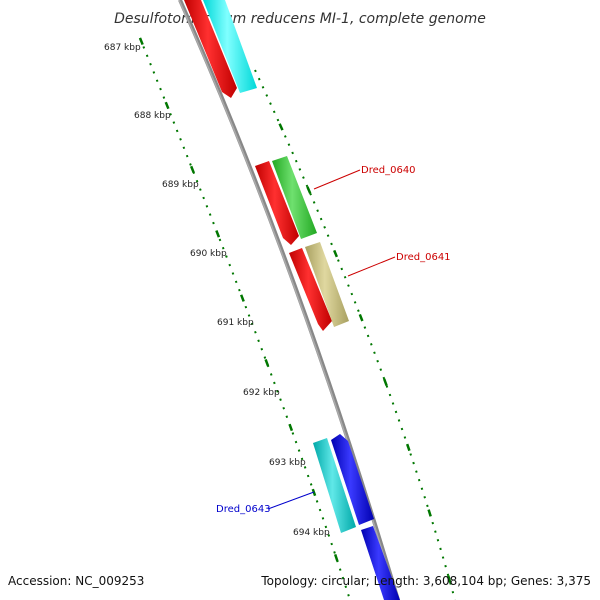 The height and width of the screenshot is (600, 600). I want to click on tick-label-690: 690 kbp, so click(208, 254).